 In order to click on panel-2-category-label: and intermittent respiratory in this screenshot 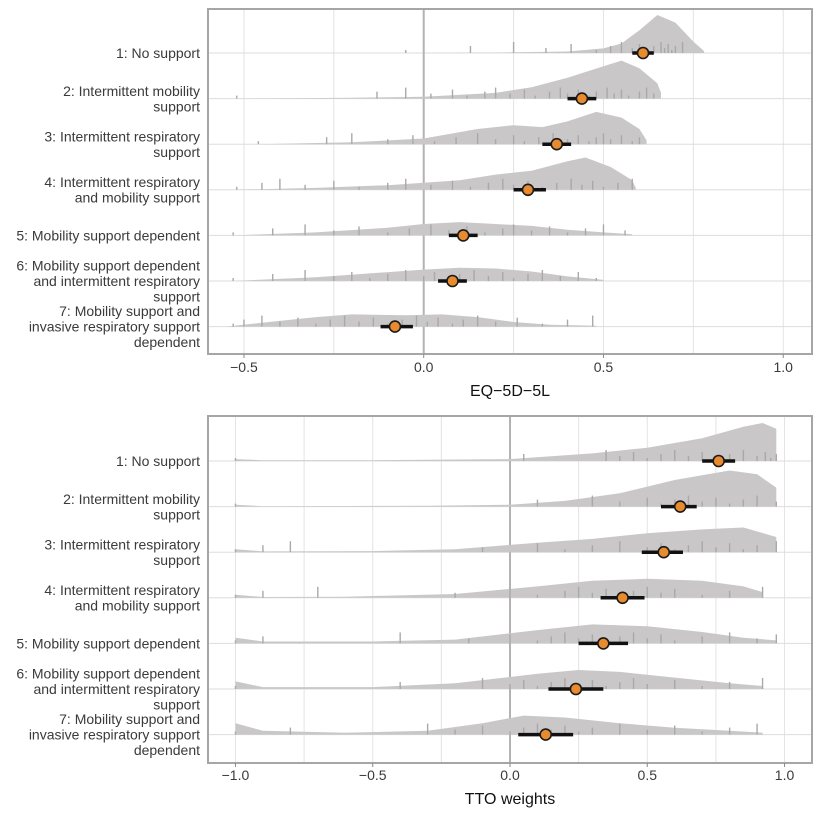, I will do `click(116, 689)`.